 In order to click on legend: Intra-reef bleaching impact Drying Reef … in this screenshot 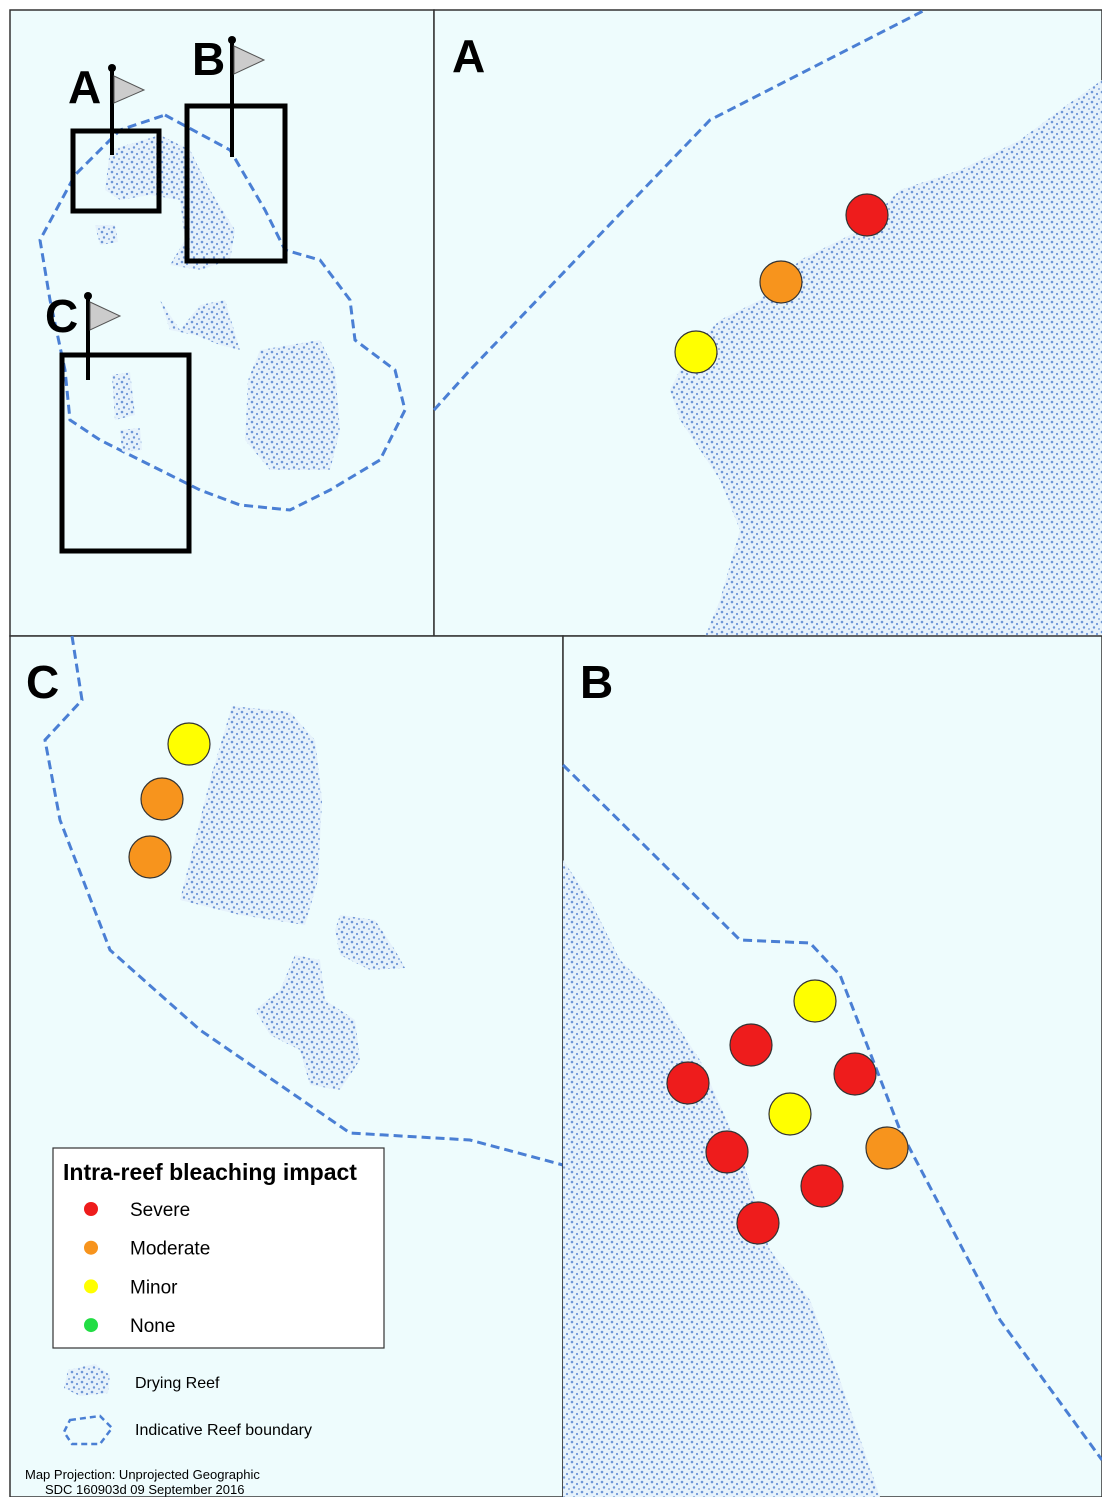, I will do `click(205, 1322)`.